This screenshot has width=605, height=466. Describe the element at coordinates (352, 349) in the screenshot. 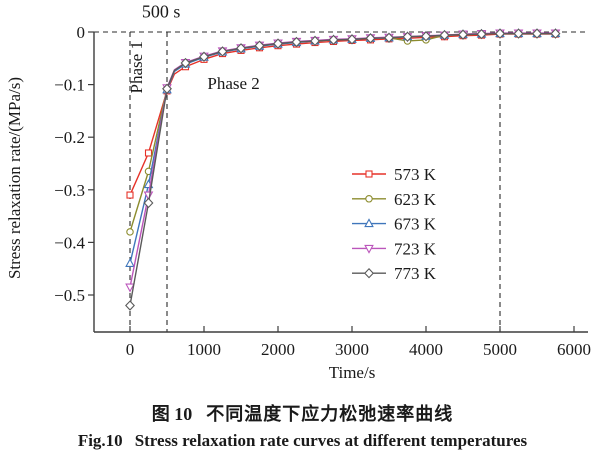

I see `x-tick-label: 3000` at that location.